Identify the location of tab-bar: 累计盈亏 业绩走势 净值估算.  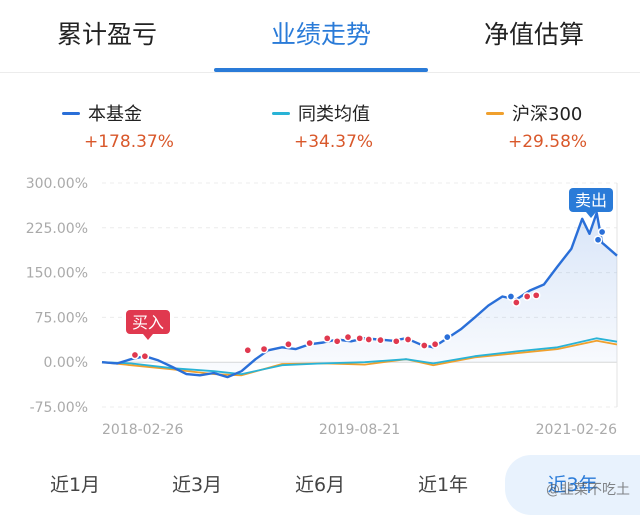
(320, 36).